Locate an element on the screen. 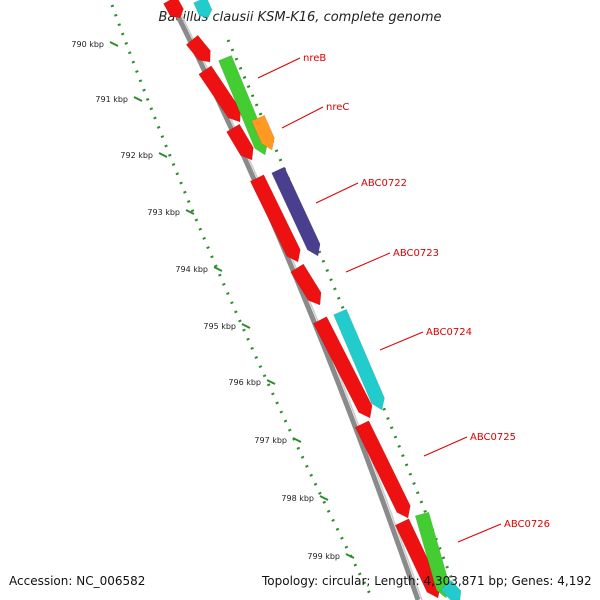 This screenshot has width=600, height=600. purple-gene-arrow is located at coordinates (296, 211).